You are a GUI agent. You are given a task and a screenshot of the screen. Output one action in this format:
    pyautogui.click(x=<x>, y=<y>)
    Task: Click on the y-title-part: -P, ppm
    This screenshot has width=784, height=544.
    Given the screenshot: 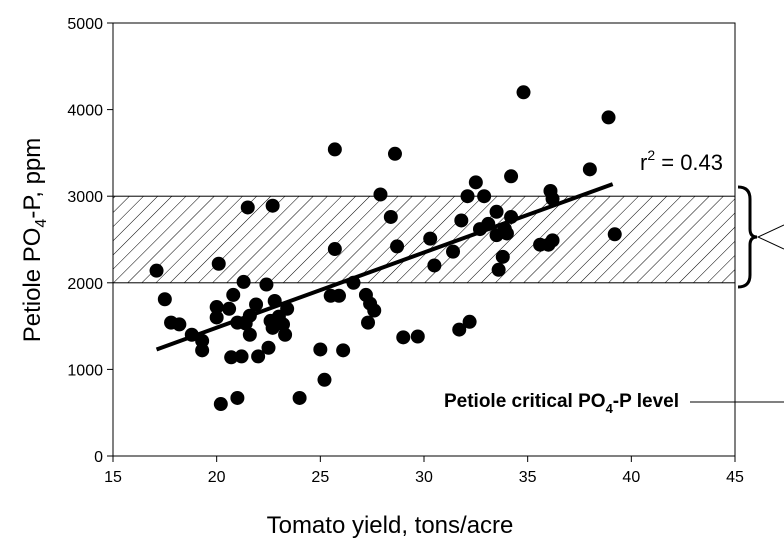 What is the action you would take?
    pyautogui.click(x=32, y=178)
    